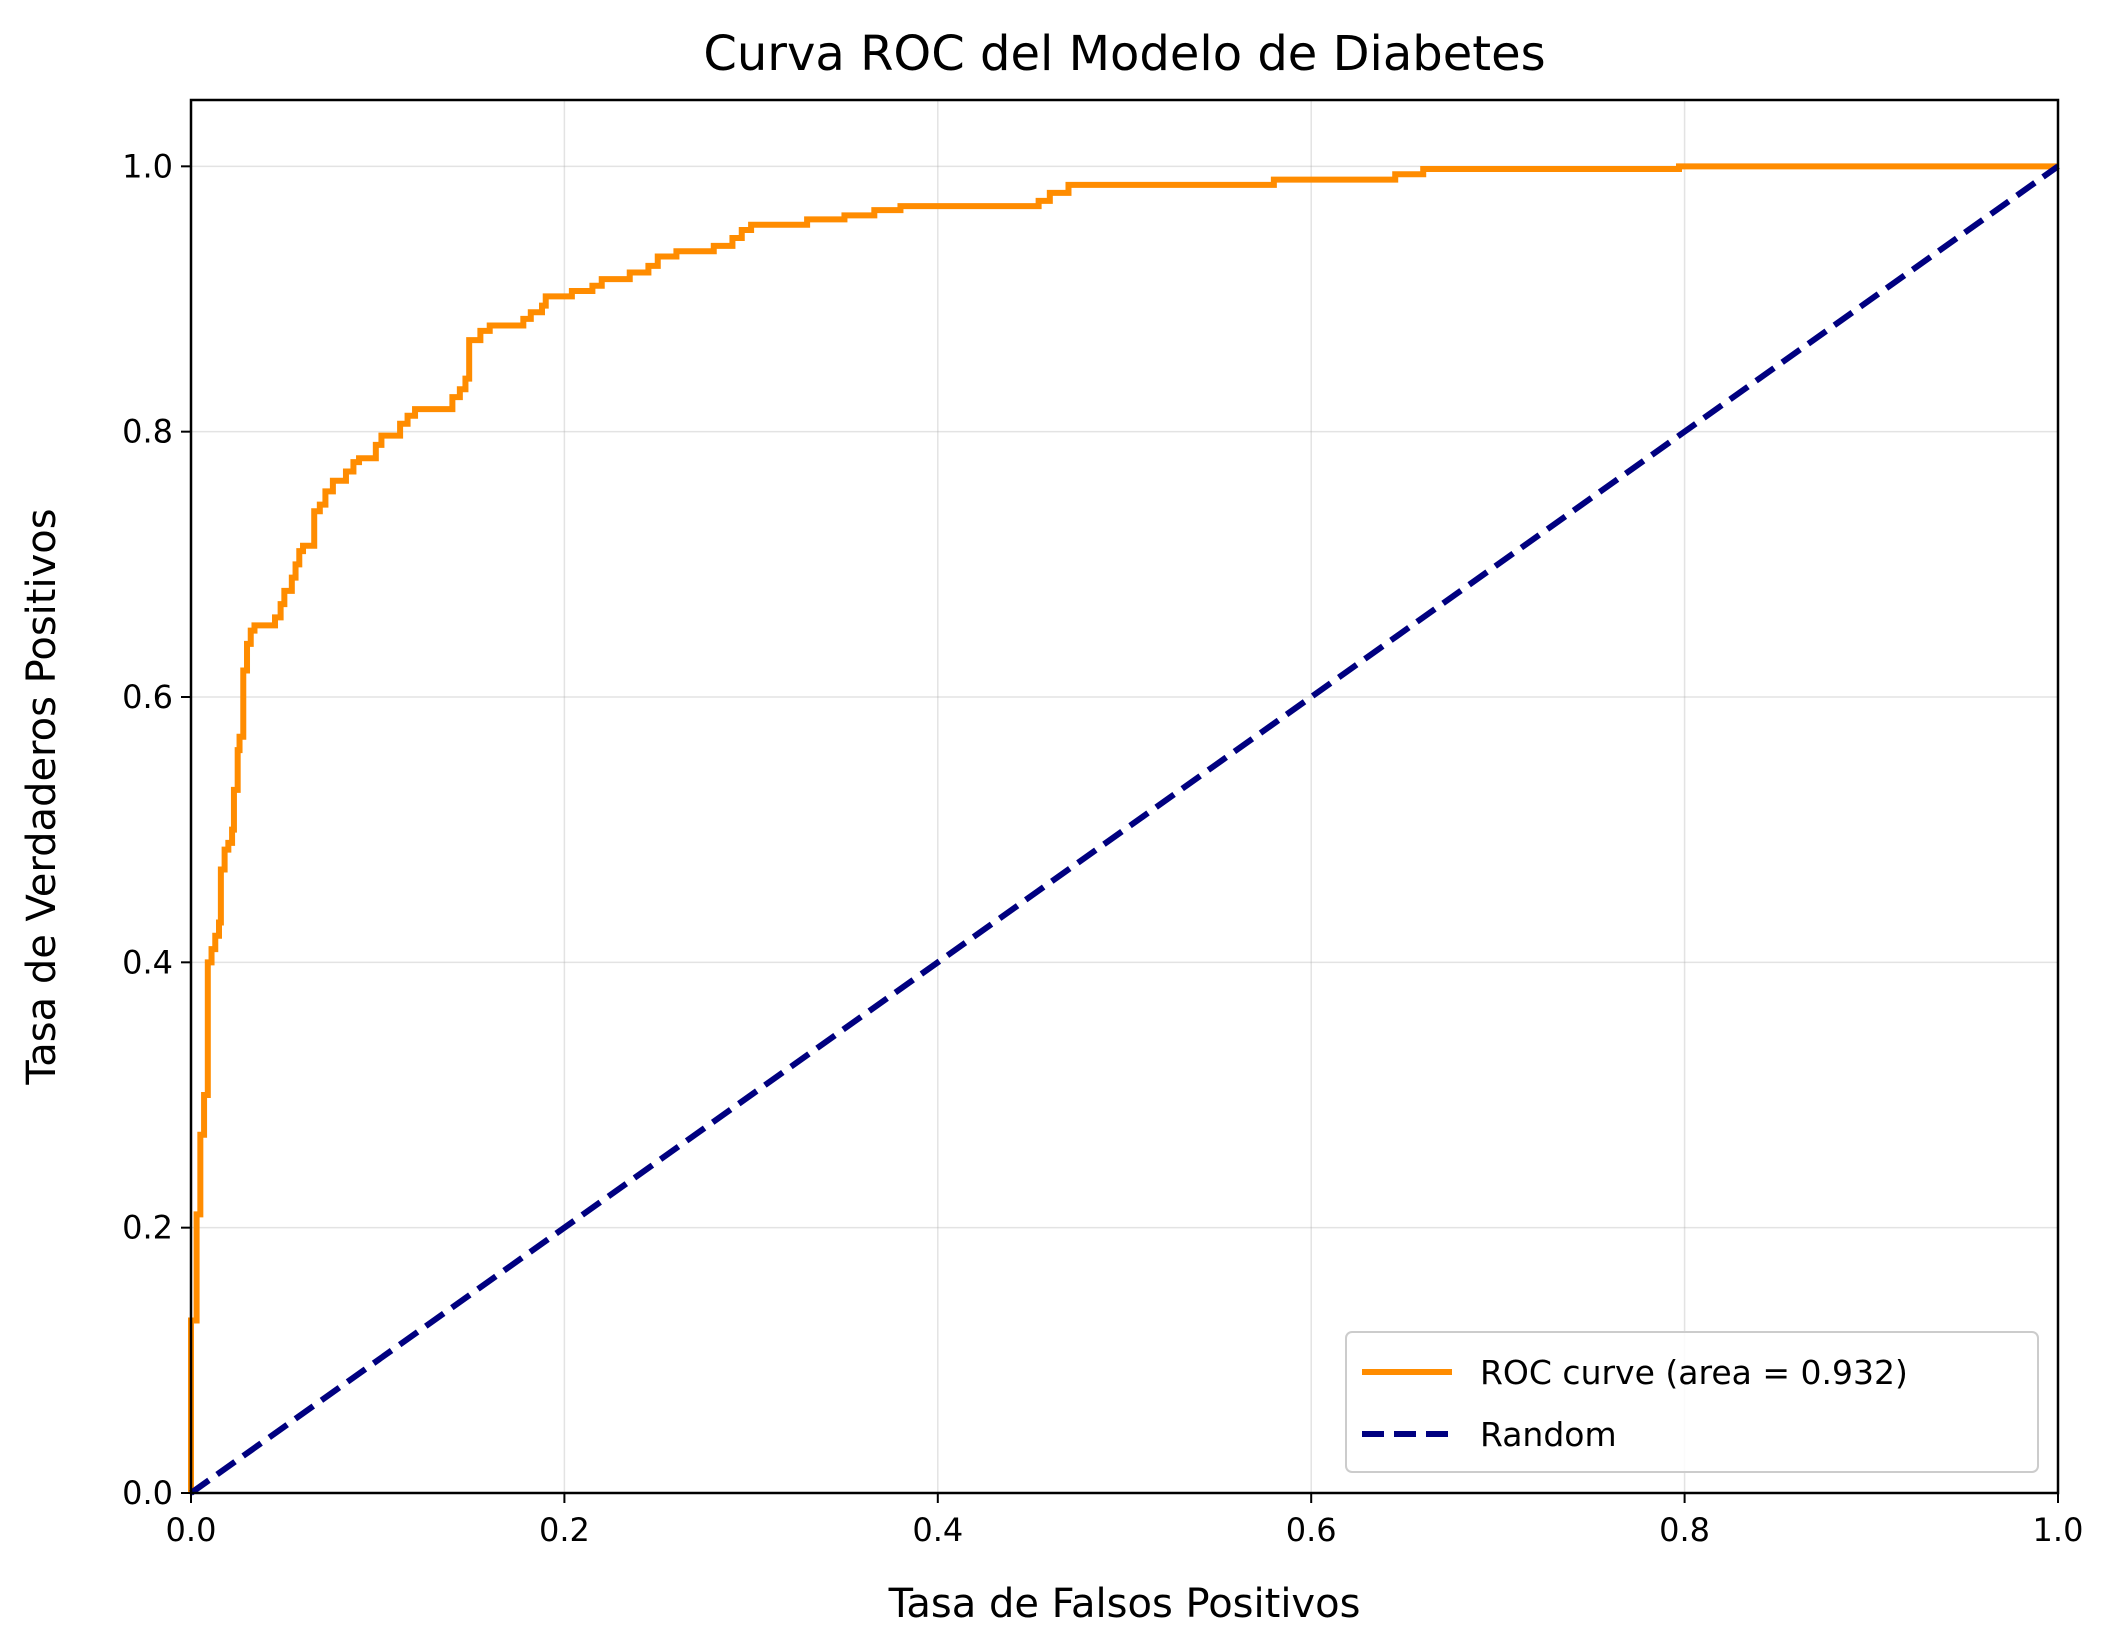 The image size is (2113, 1651). Describe the element at coordinates (42, 796) in the screenshot. I see `y-axis-label: Tasa de Verdaderos Positivos` at that location.